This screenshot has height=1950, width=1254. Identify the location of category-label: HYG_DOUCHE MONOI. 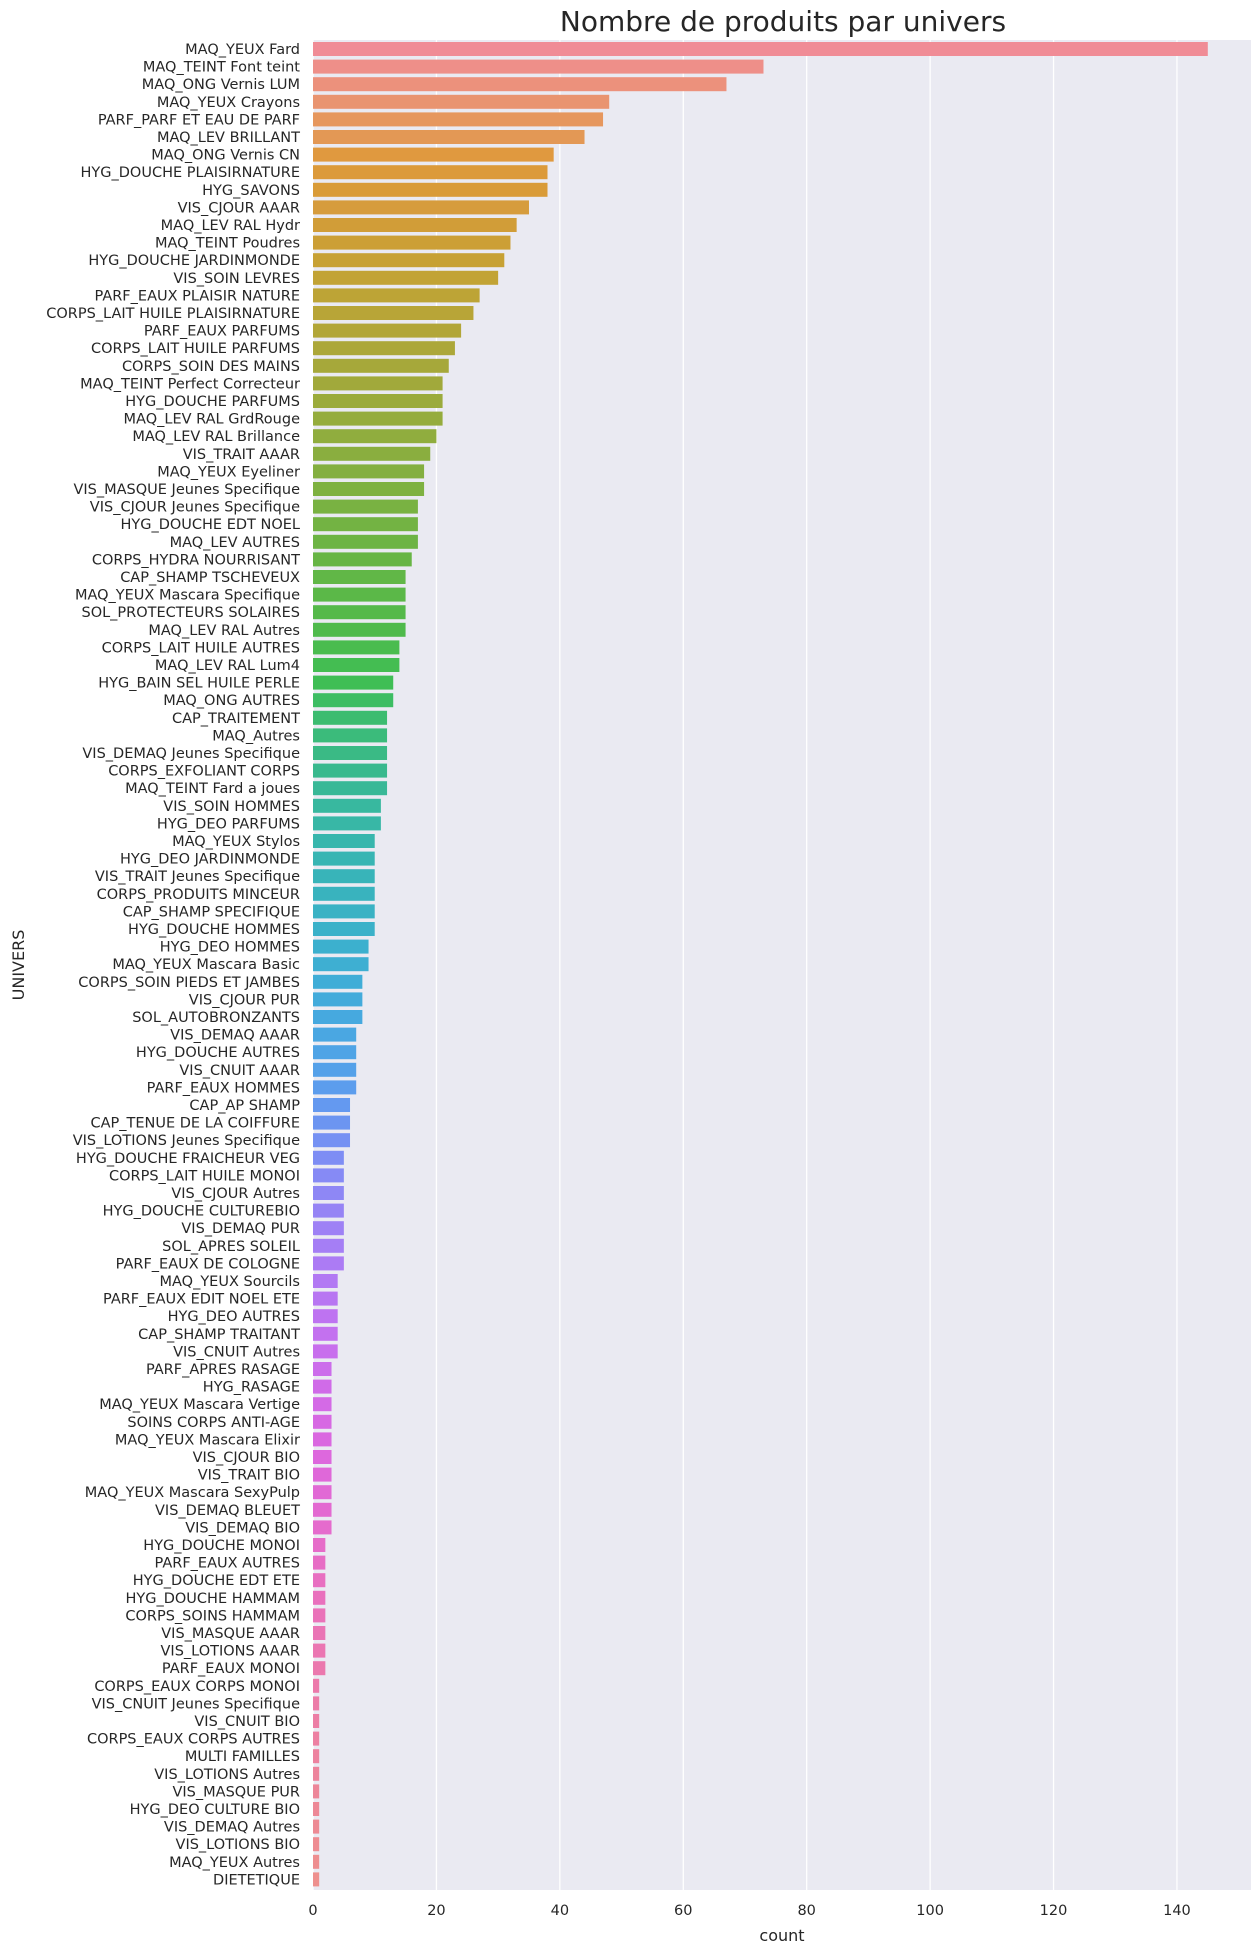
(221, 1546).